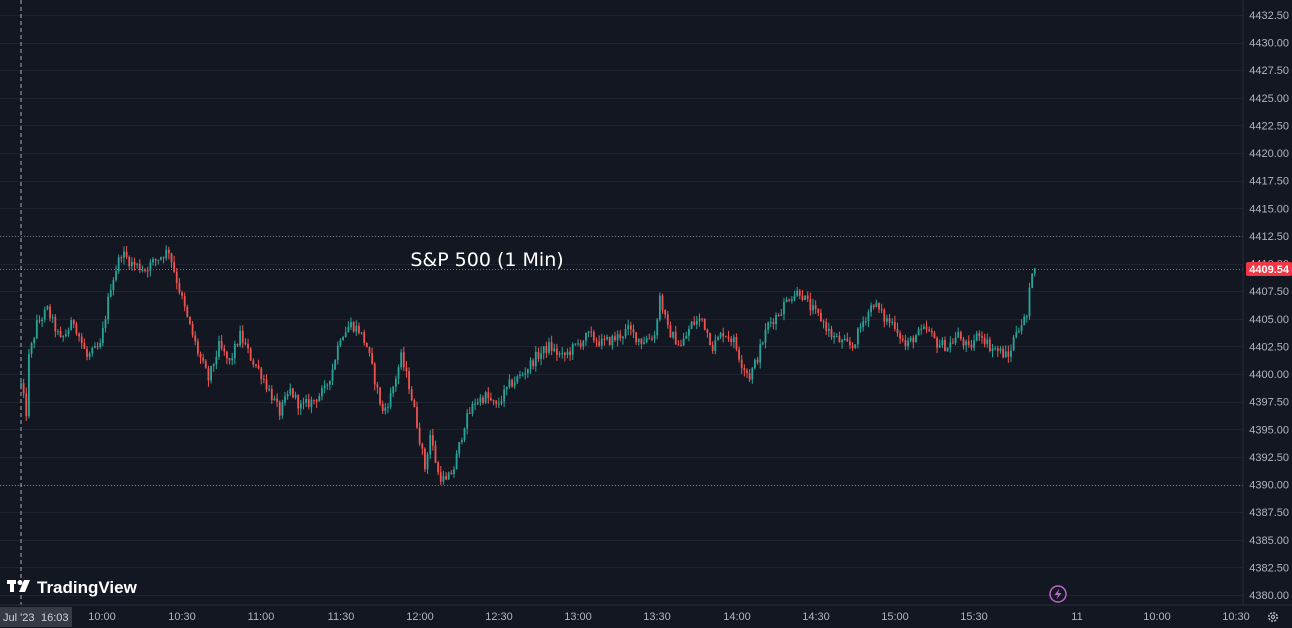 The width and height of the screenshot is (1292, 628). Describe the element at coordinates (486, 260) in the screenshot. I see `chart-title: S&P 500 (1 Min)` at that location.